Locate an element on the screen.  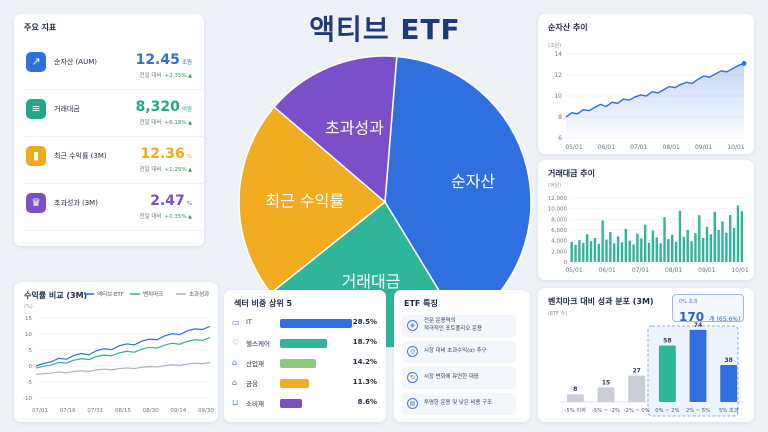
sector-name: IT is located at coordinates (249, 322).